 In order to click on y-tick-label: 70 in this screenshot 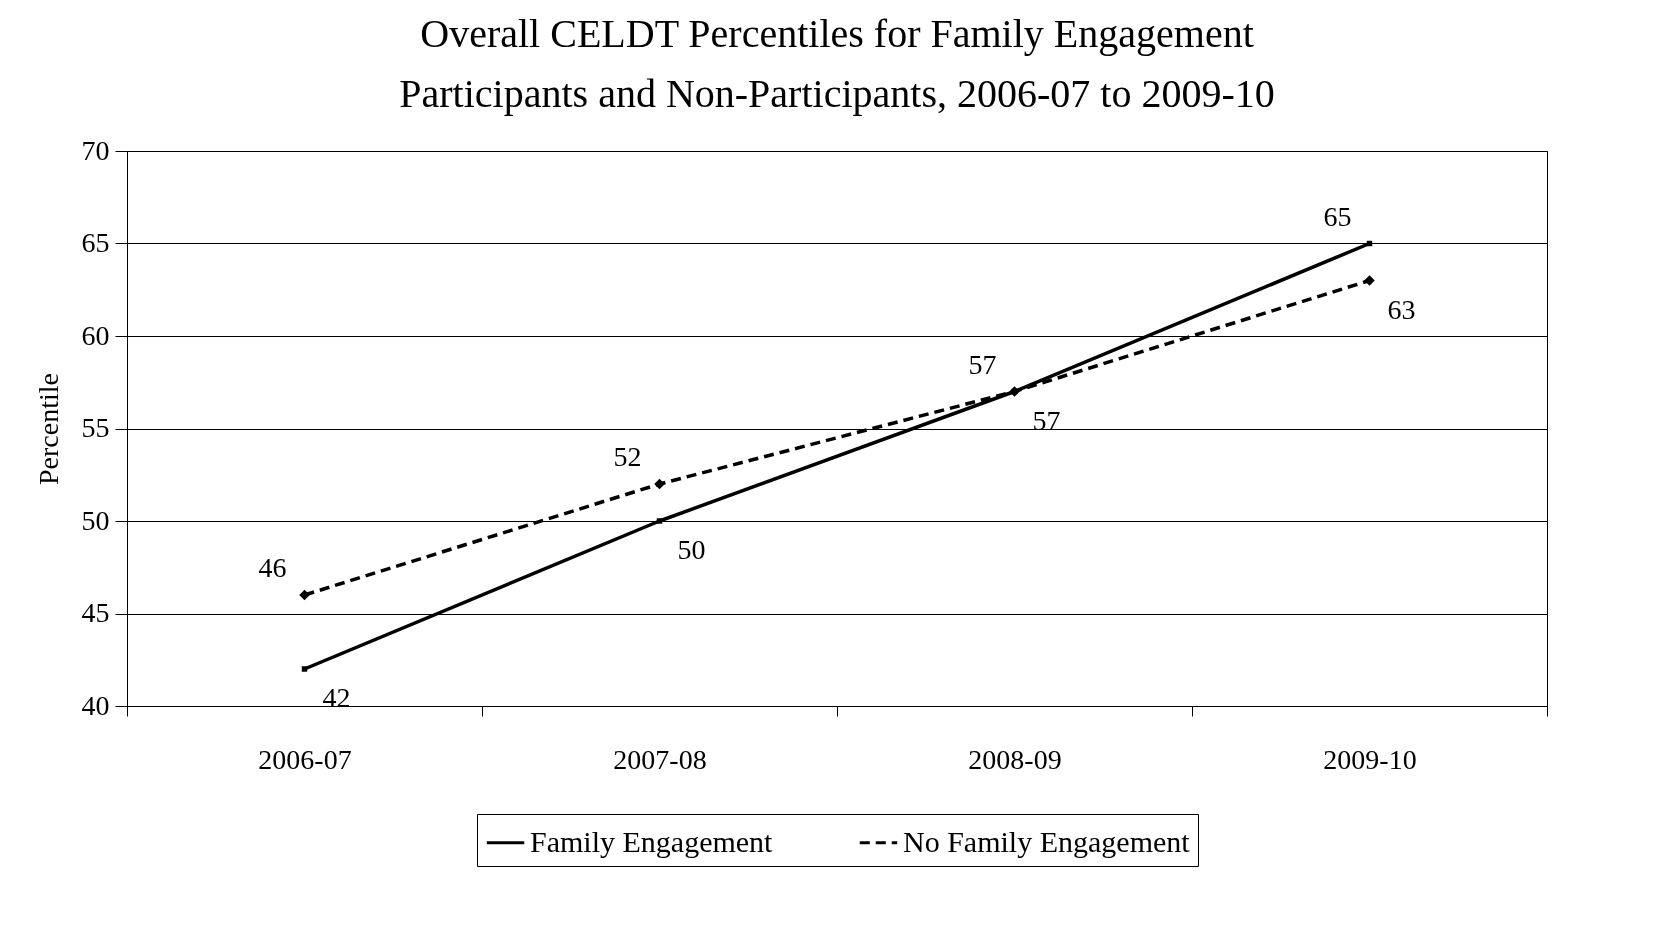, I will do `click(95, 150)`.